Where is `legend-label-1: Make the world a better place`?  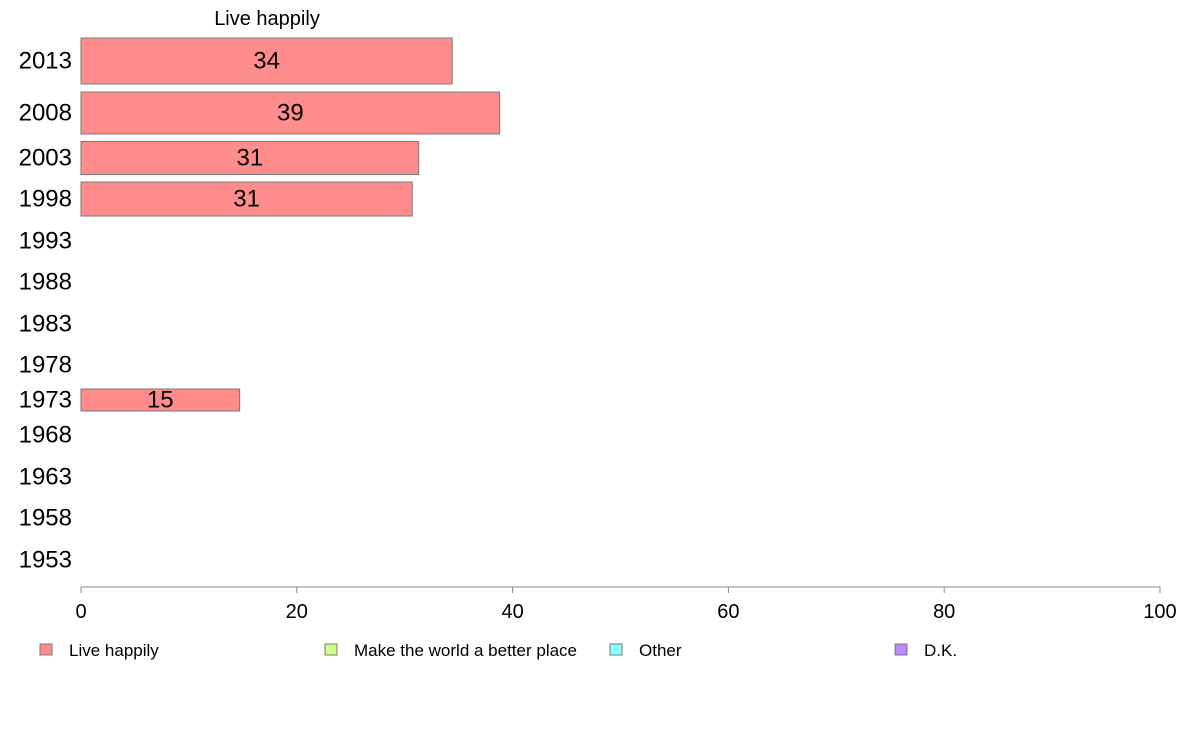
legend-label-1: Make the world a better place is located at coordinates (465, 650).